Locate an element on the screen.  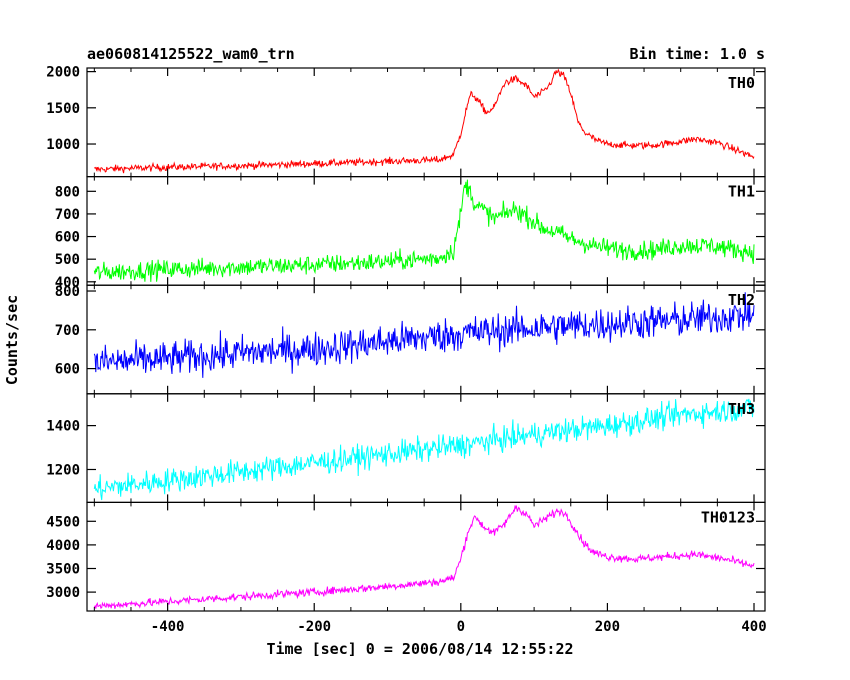
x-axis-label: Time [sec] 0 = 2006/08/14 12:55:22 is located at coordinates (419, 649).